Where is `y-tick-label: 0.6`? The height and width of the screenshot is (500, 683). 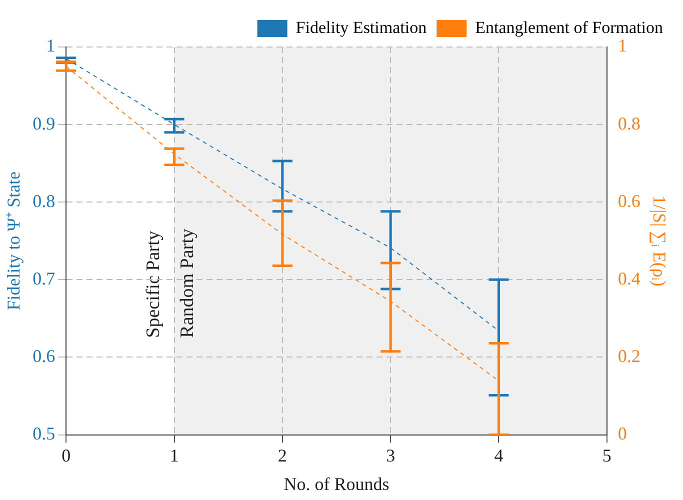
y-tick-label: 0.6 is located at coordinates (44, 356).